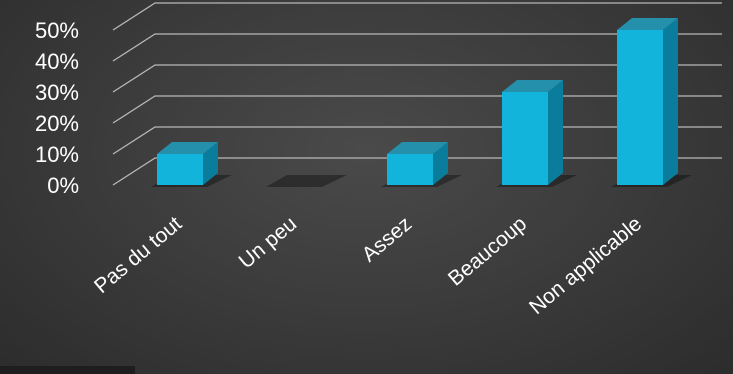  I want to click on x-category-label: Un peu, so click(268, 242).